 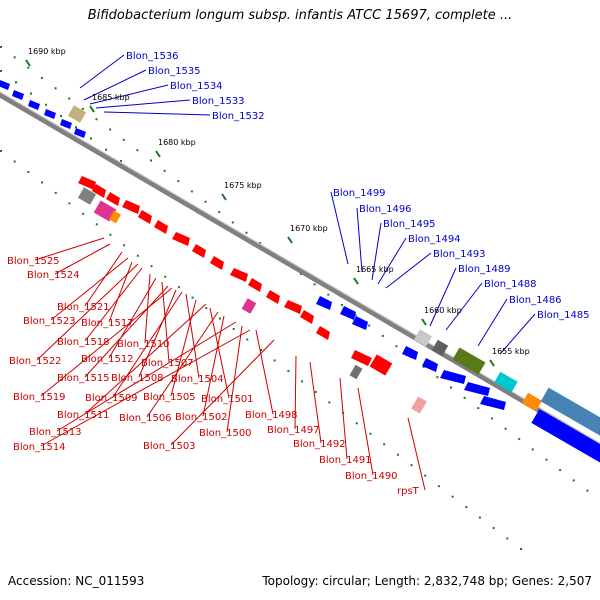 I want to click on accession-text: Accession: NC_011593, so click(x=76, y=581).